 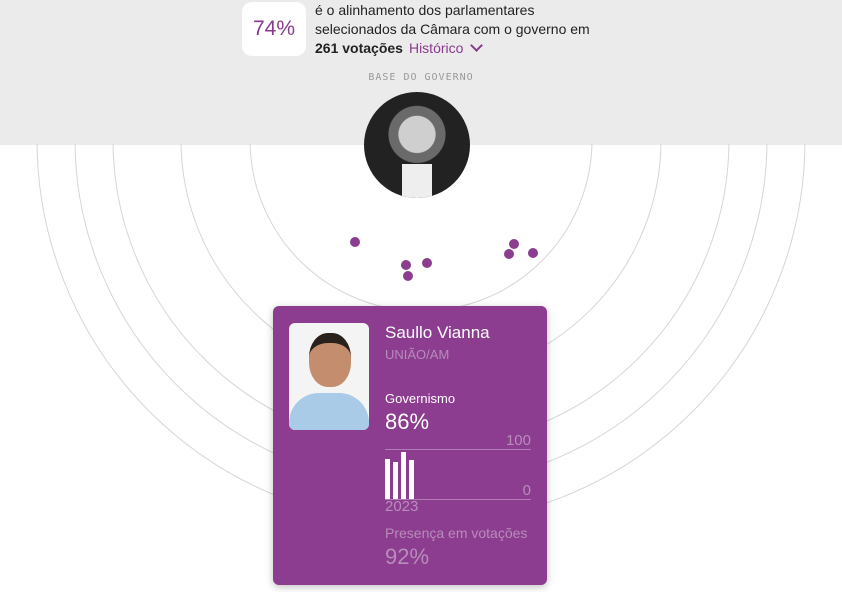 I want to click on axis-line-top, so click(x=458, y=449).